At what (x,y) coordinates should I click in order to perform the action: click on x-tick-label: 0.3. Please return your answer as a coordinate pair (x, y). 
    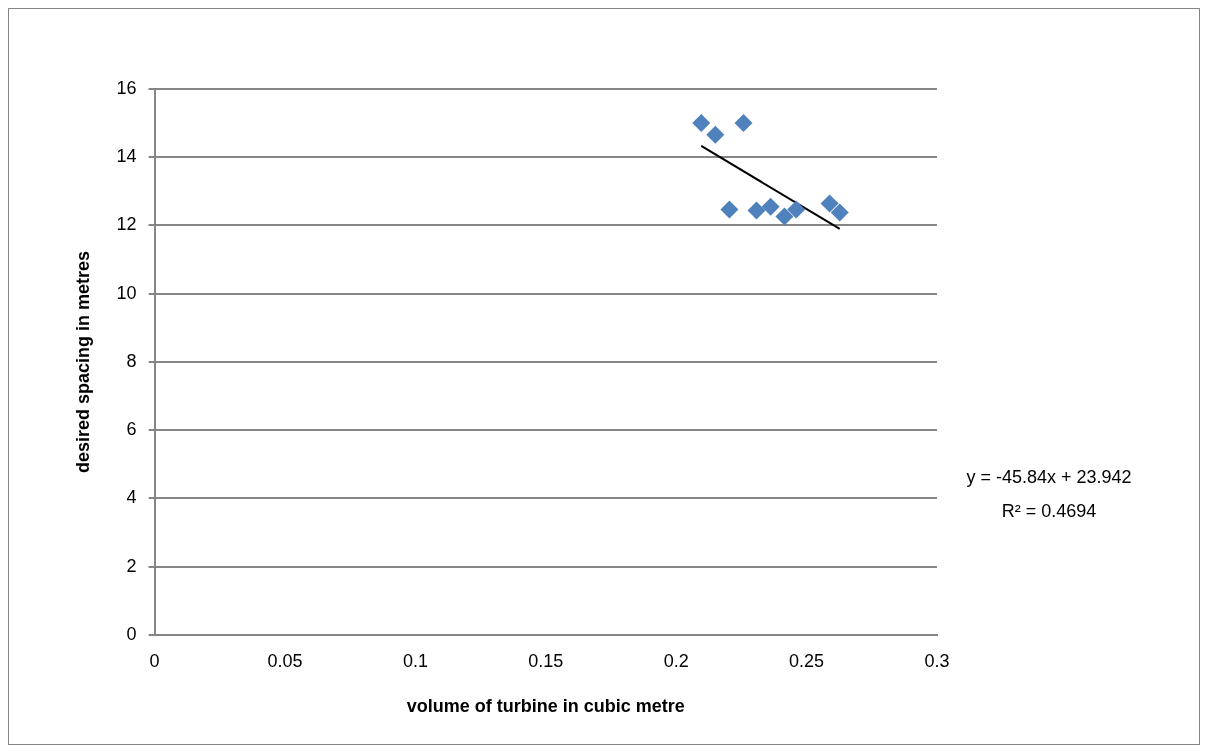
    Looking at the image, I should click on (937, 660).